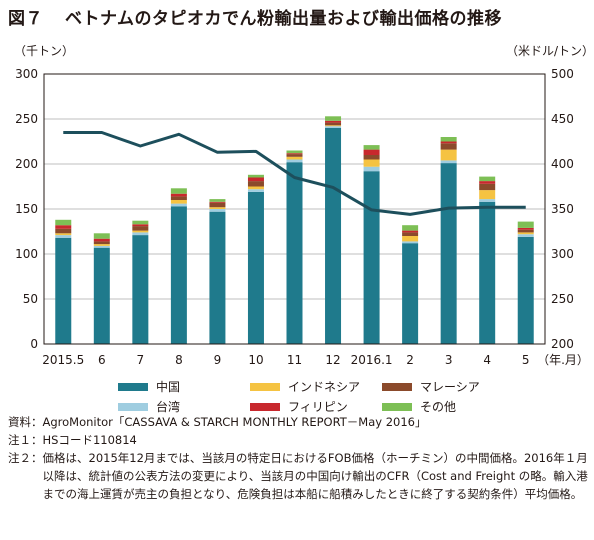  Describe the element at coordinates (255, 360) in the screenshot. I see `x-tick-label: 10` at that location.